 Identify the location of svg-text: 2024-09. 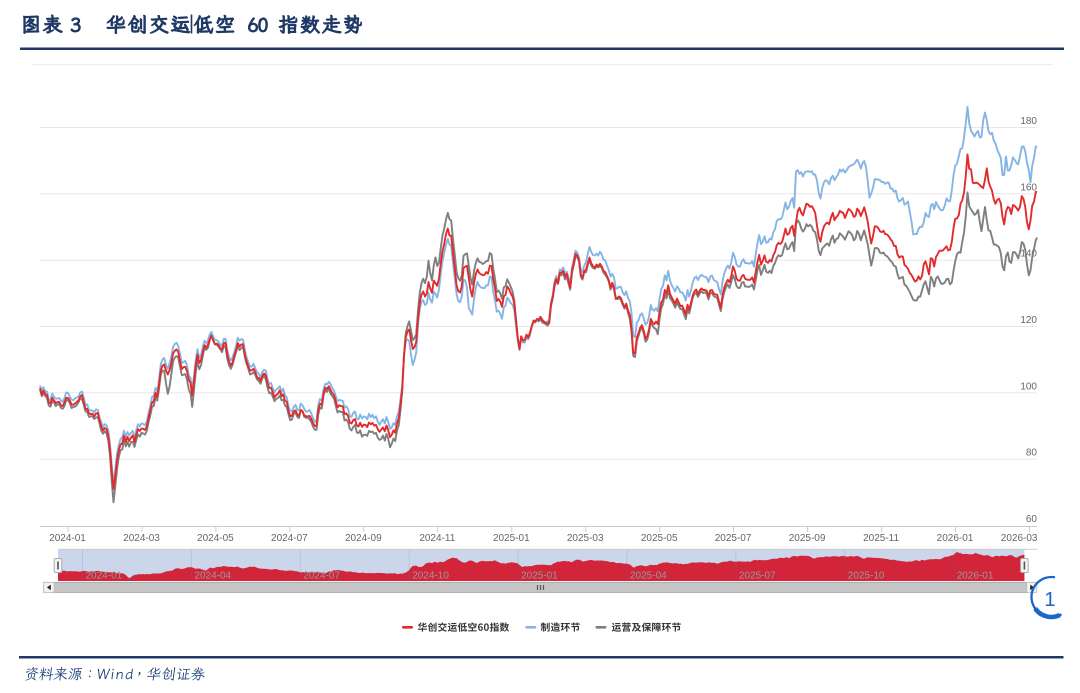
(363, 538).